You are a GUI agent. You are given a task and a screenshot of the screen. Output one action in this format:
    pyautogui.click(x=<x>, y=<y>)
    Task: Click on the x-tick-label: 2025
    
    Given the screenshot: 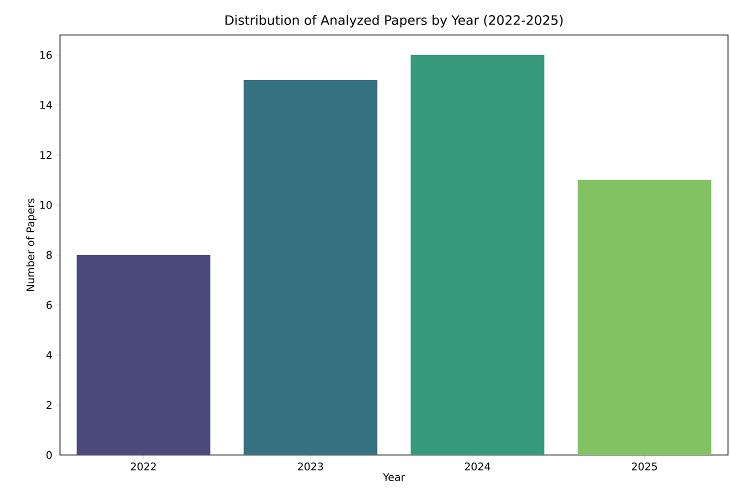 What is the action you would take?
    pyautogui.click(x=644, y=466)
    